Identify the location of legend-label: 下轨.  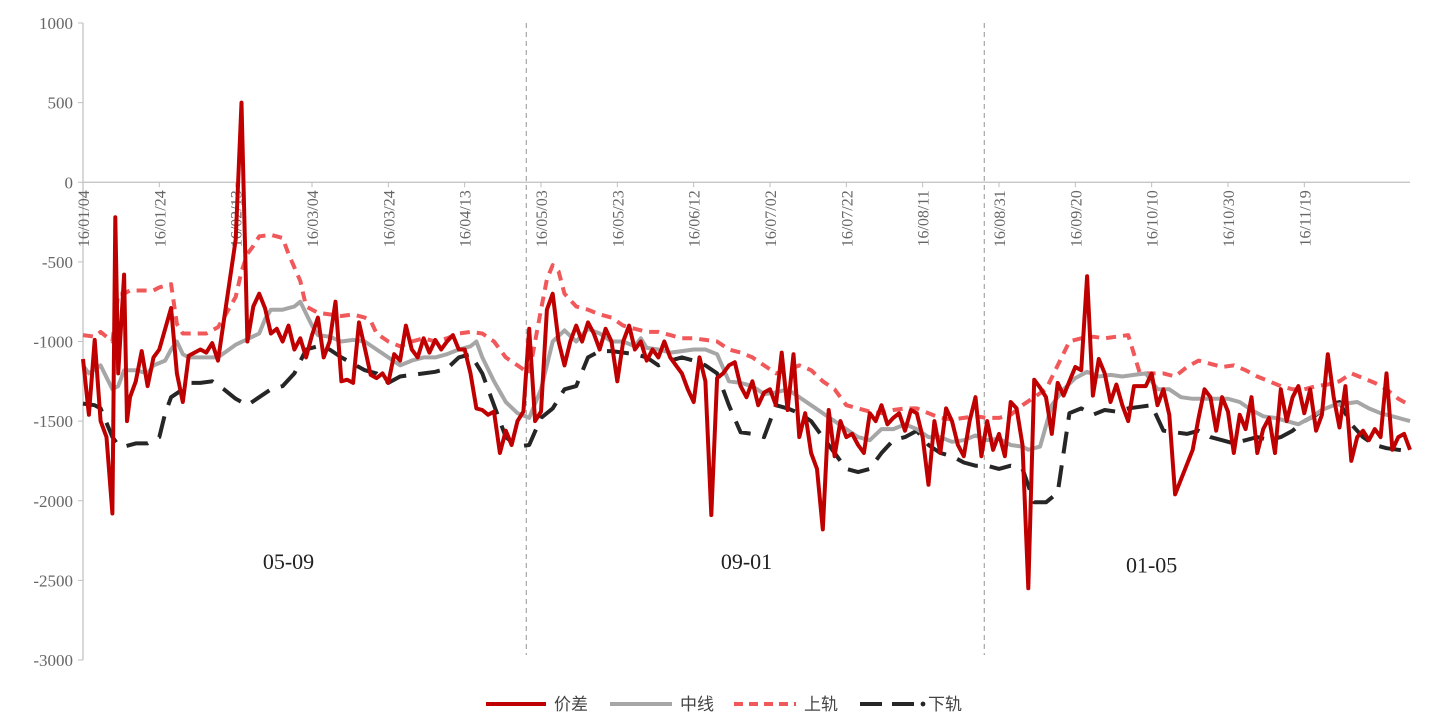
(945, 705).